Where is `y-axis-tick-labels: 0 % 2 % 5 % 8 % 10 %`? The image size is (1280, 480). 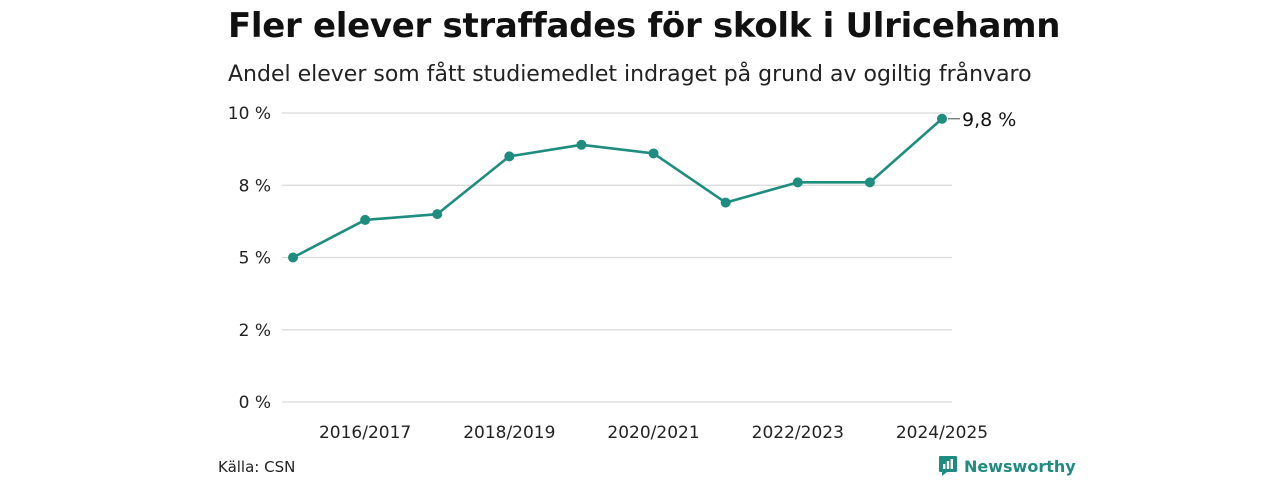
y-axis-tick-labels: 0 % 2 % 5 % 8 % 10 % is located at coordinates (249, 258).